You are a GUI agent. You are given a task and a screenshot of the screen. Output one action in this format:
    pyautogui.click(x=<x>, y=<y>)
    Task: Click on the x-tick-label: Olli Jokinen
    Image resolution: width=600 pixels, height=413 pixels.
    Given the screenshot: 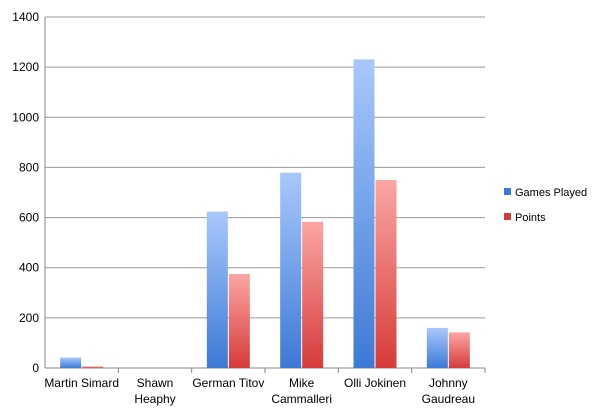 What is the action you would take?
    pyautogui.click(x=375, y=383)
    